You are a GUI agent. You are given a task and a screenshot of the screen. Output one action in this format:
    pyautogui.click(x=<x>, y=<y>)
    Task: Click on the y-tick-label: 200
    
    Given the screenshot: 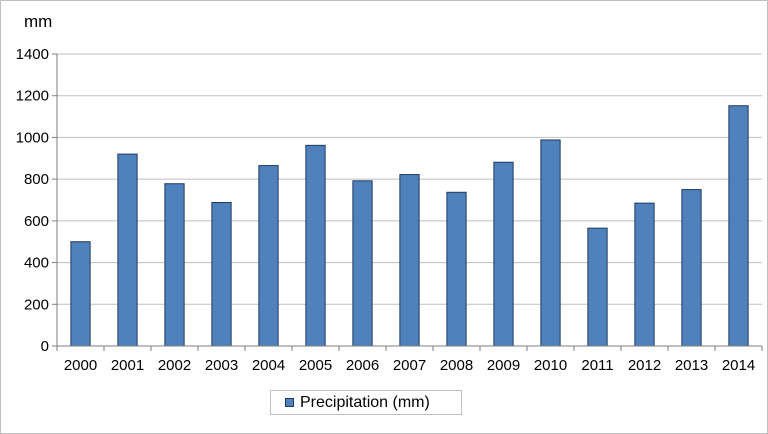 What is the action you would take?
    pyautogui.click(x=36, y=304)
    